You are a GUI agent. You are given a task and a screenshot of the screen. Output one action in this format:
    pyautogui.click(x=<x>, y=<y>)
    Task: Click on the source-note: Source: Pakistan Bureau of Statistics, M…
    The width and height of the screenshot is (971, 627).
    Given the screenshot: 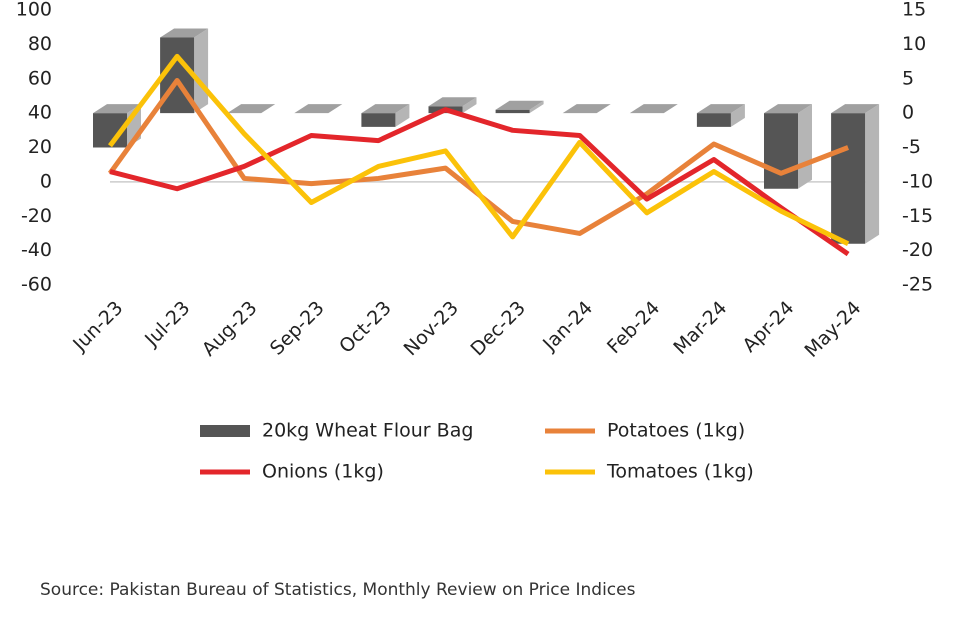 What is the action you would take?
    pyautogui.click(x=338, y=590)
    